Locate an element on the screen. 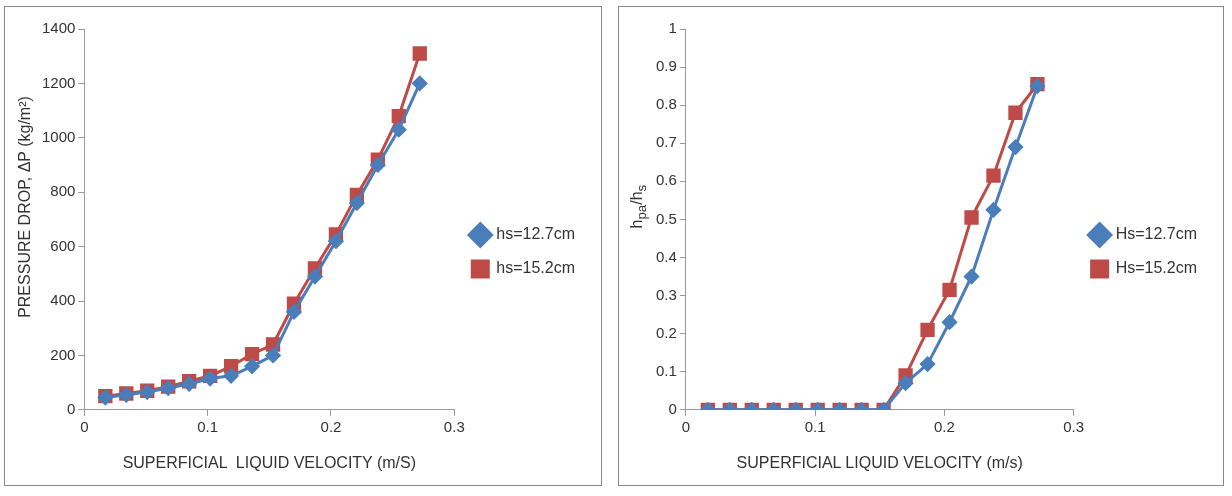 Image resolution: width=1232 pixels, height=496 pixels. y-tick-label: 200 is located at coordinates (63, 354).